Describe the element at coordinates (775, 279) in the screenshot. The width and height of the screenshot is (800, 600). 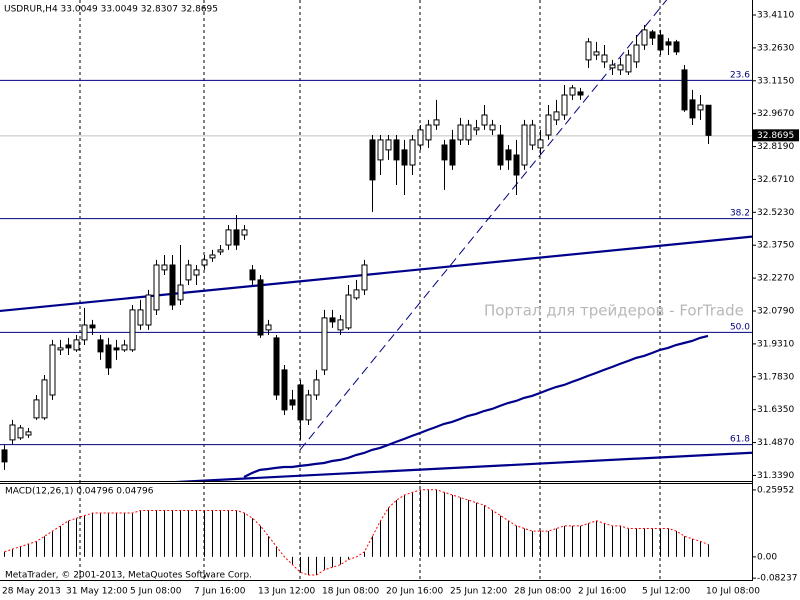
I see `y-tick-label: 32.2270` at that location.